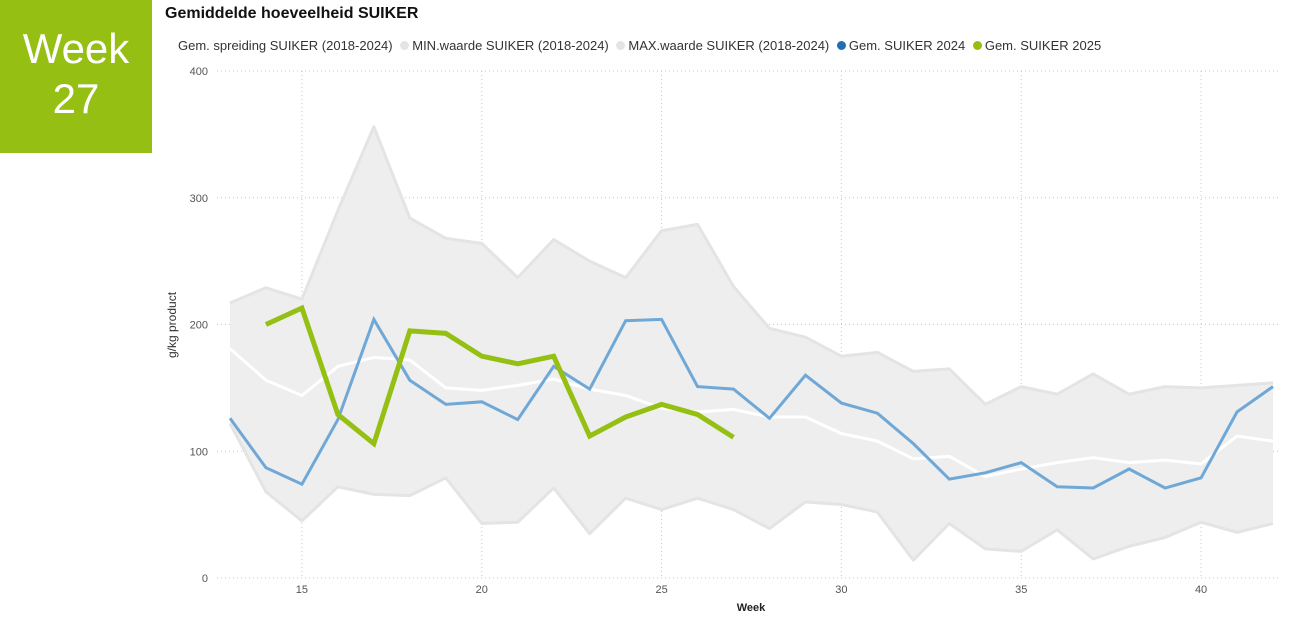  What do you see at coordinates (510, 45) in the screenshot?
I see `legend-label-min: MIN.waarde SUIKER (2018-2024)` at bounding box center [510, 45].